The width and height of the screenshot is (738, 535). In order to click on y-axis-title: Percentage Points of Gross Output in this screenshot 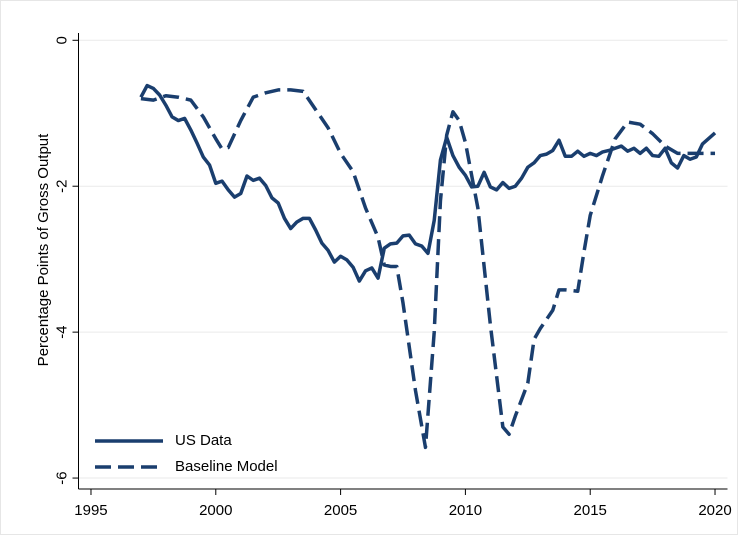, I will do `click(43, 249)`.